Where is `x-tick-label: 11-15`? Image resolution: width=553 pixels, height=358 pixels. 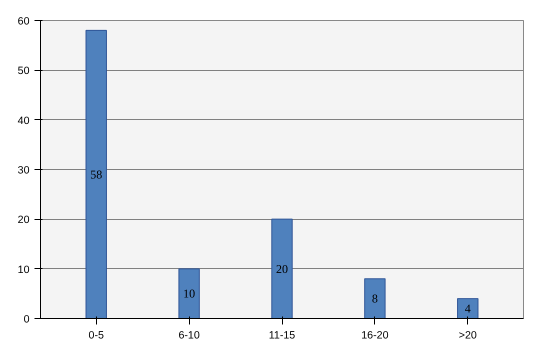 x-tick-label: 11-15 is located at coordinates (282, 336).